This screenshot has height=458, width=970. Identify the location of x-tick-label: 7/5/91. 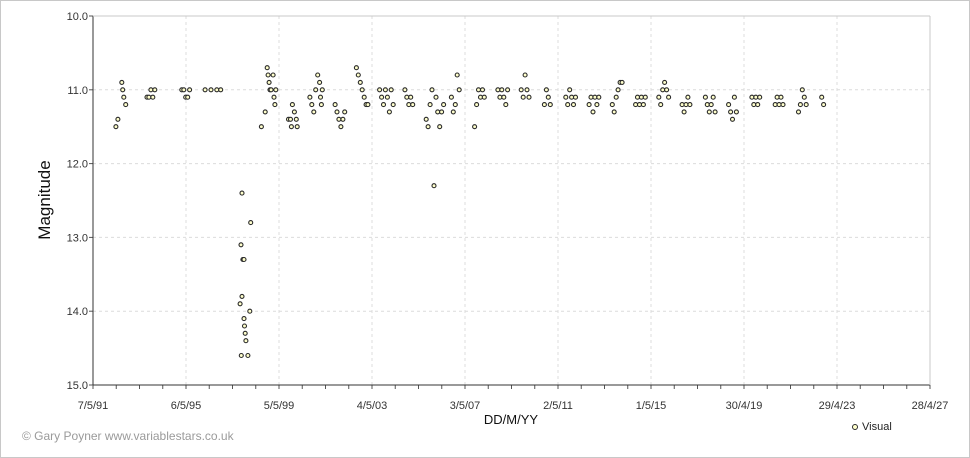
(93, 406).